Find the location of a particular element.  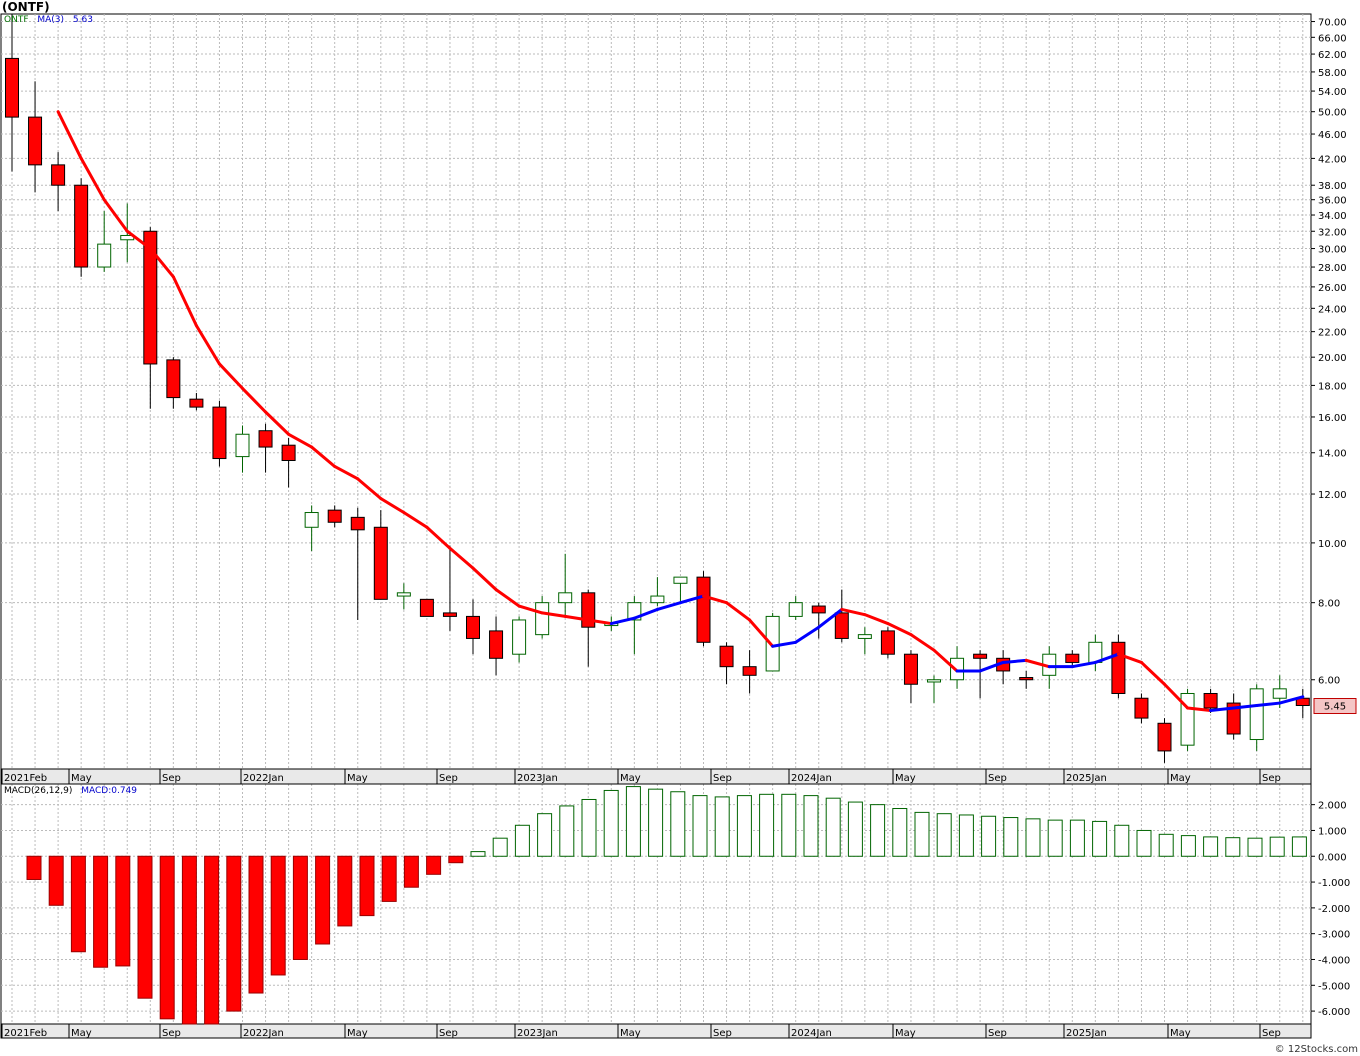

macd-tick-label: -5.000 is located at coordinates (1334, 986).